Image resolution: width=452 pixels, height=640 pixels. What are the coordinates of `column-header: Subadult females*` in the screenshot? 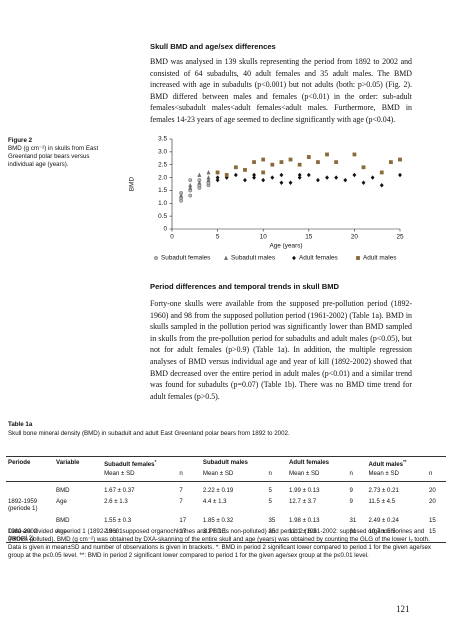 It's located at (151, 464).